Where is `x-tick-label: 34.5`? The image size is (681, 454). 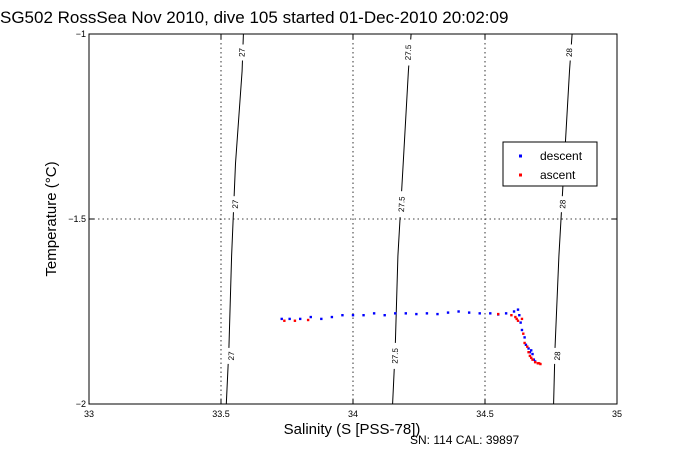
x-tick-label: 34.5 is located at coordinates (485, 414).